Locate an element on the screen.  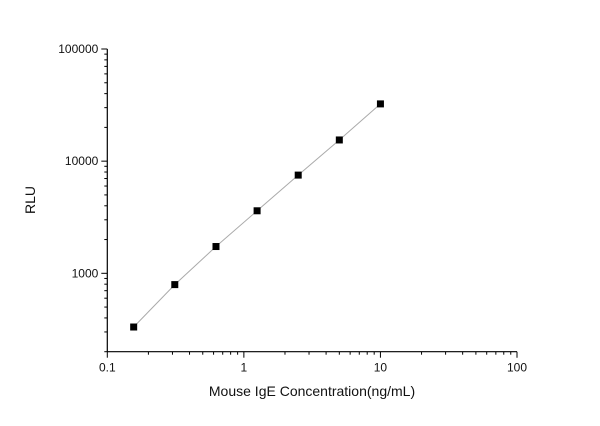
x-tick-label: 100 is located at coordinates (517, 368).